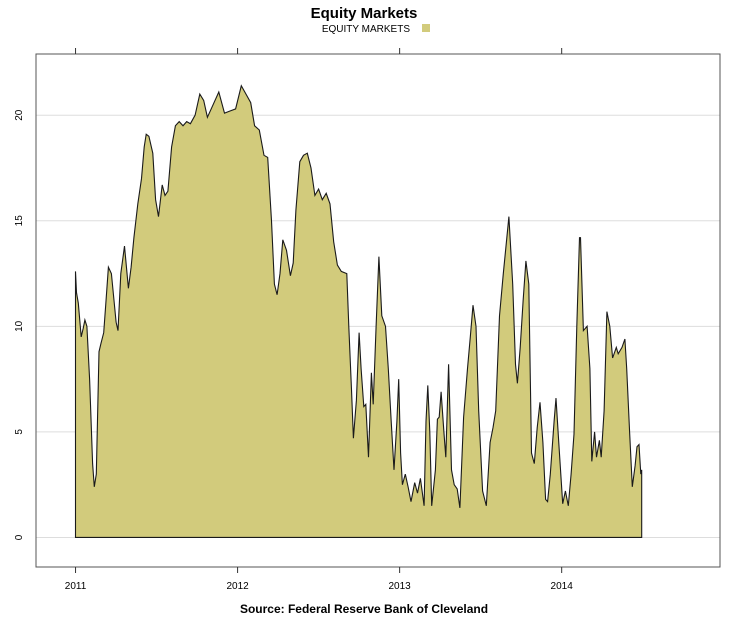 This screenshot has width=732, height=625. What do you see at coordinates (366, 29) in the screenshot?
I see `legend-label: EQUITY MARKETS` at bounding box center [366, 29].